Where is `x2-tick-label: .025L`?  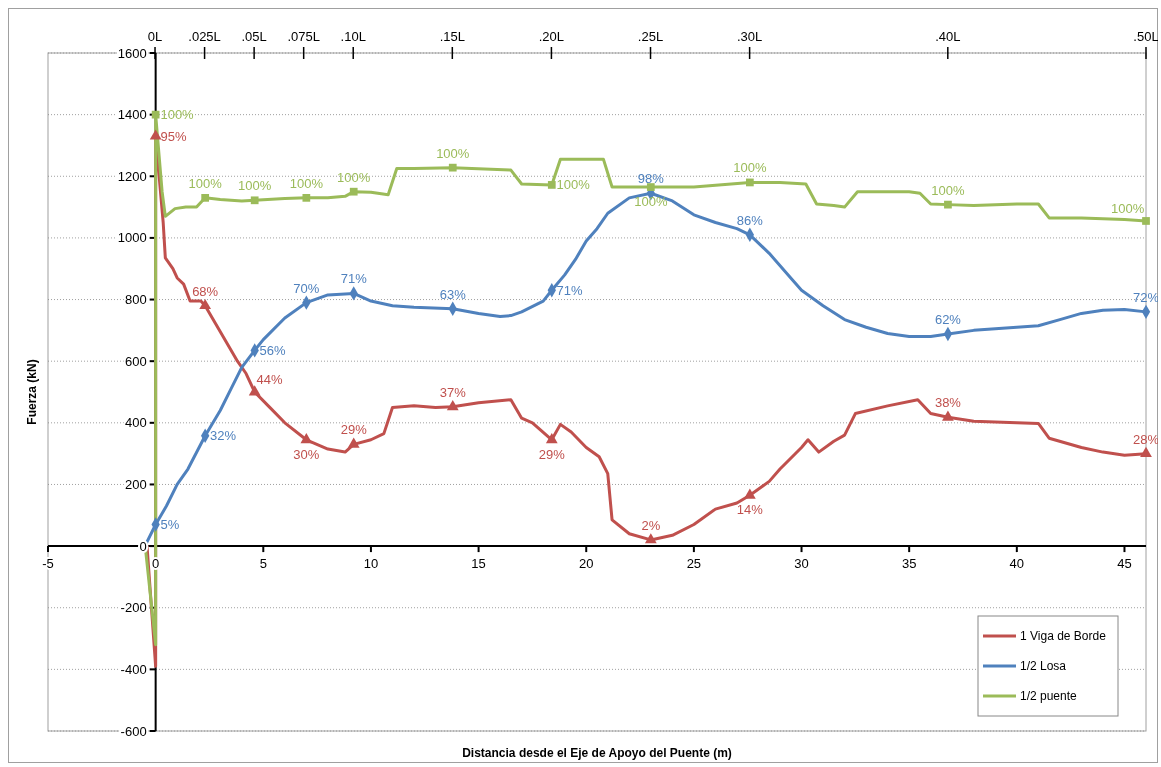 x2-tick-label: .025L is located at coordinates (204, 36).